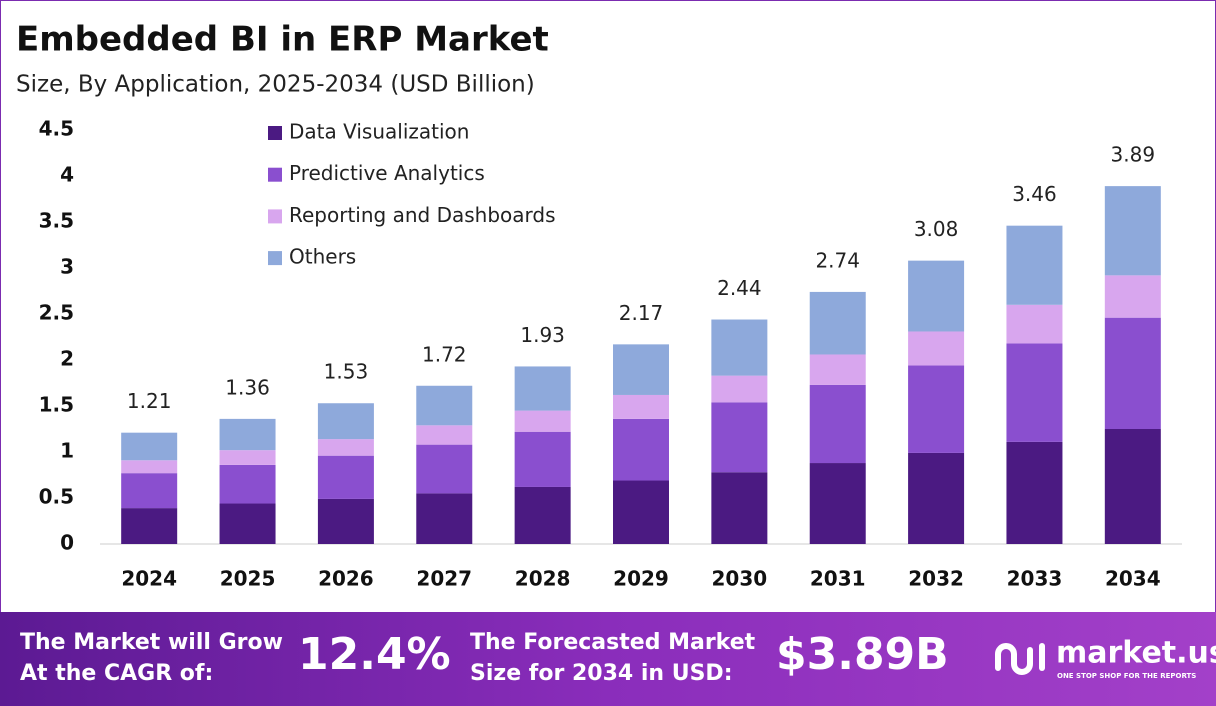 Image resolution: width=1216 pixels, height=706 pixels. Describe the element at coordinates (613, 642) in the screenshot. I see `forecast-text: The Forecasted Market` at that location.